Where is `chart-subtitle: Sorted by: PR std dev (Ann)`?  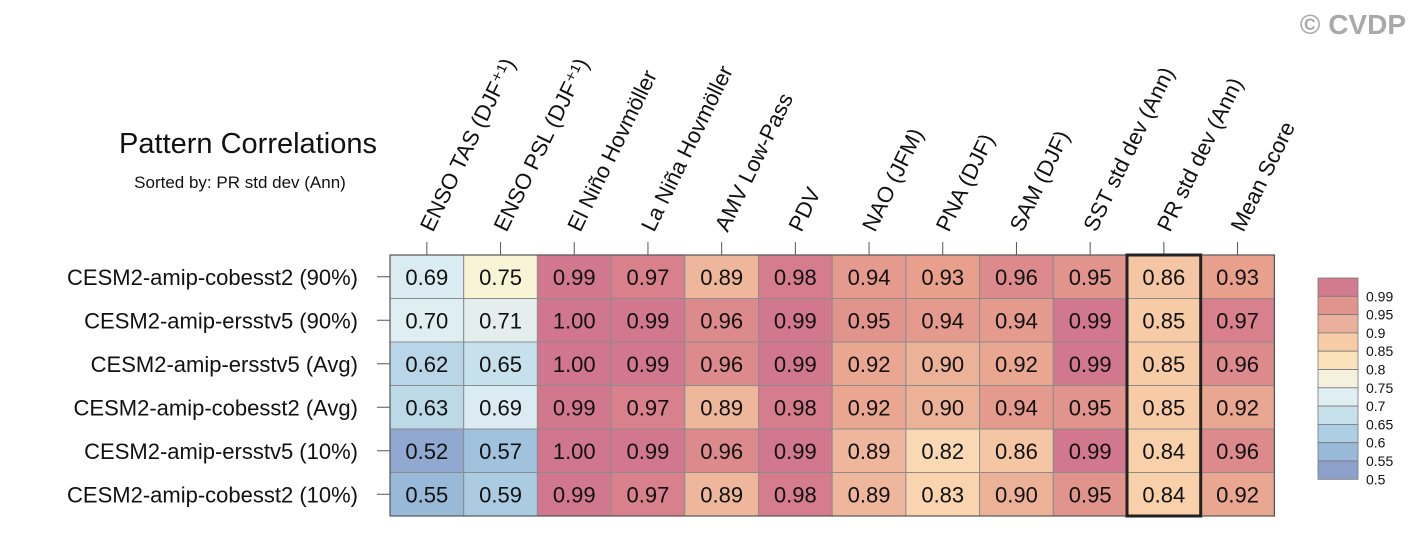
chart-subtitle: Sorted by: PR std dev (Ann) is located at coordinates (240, 182).